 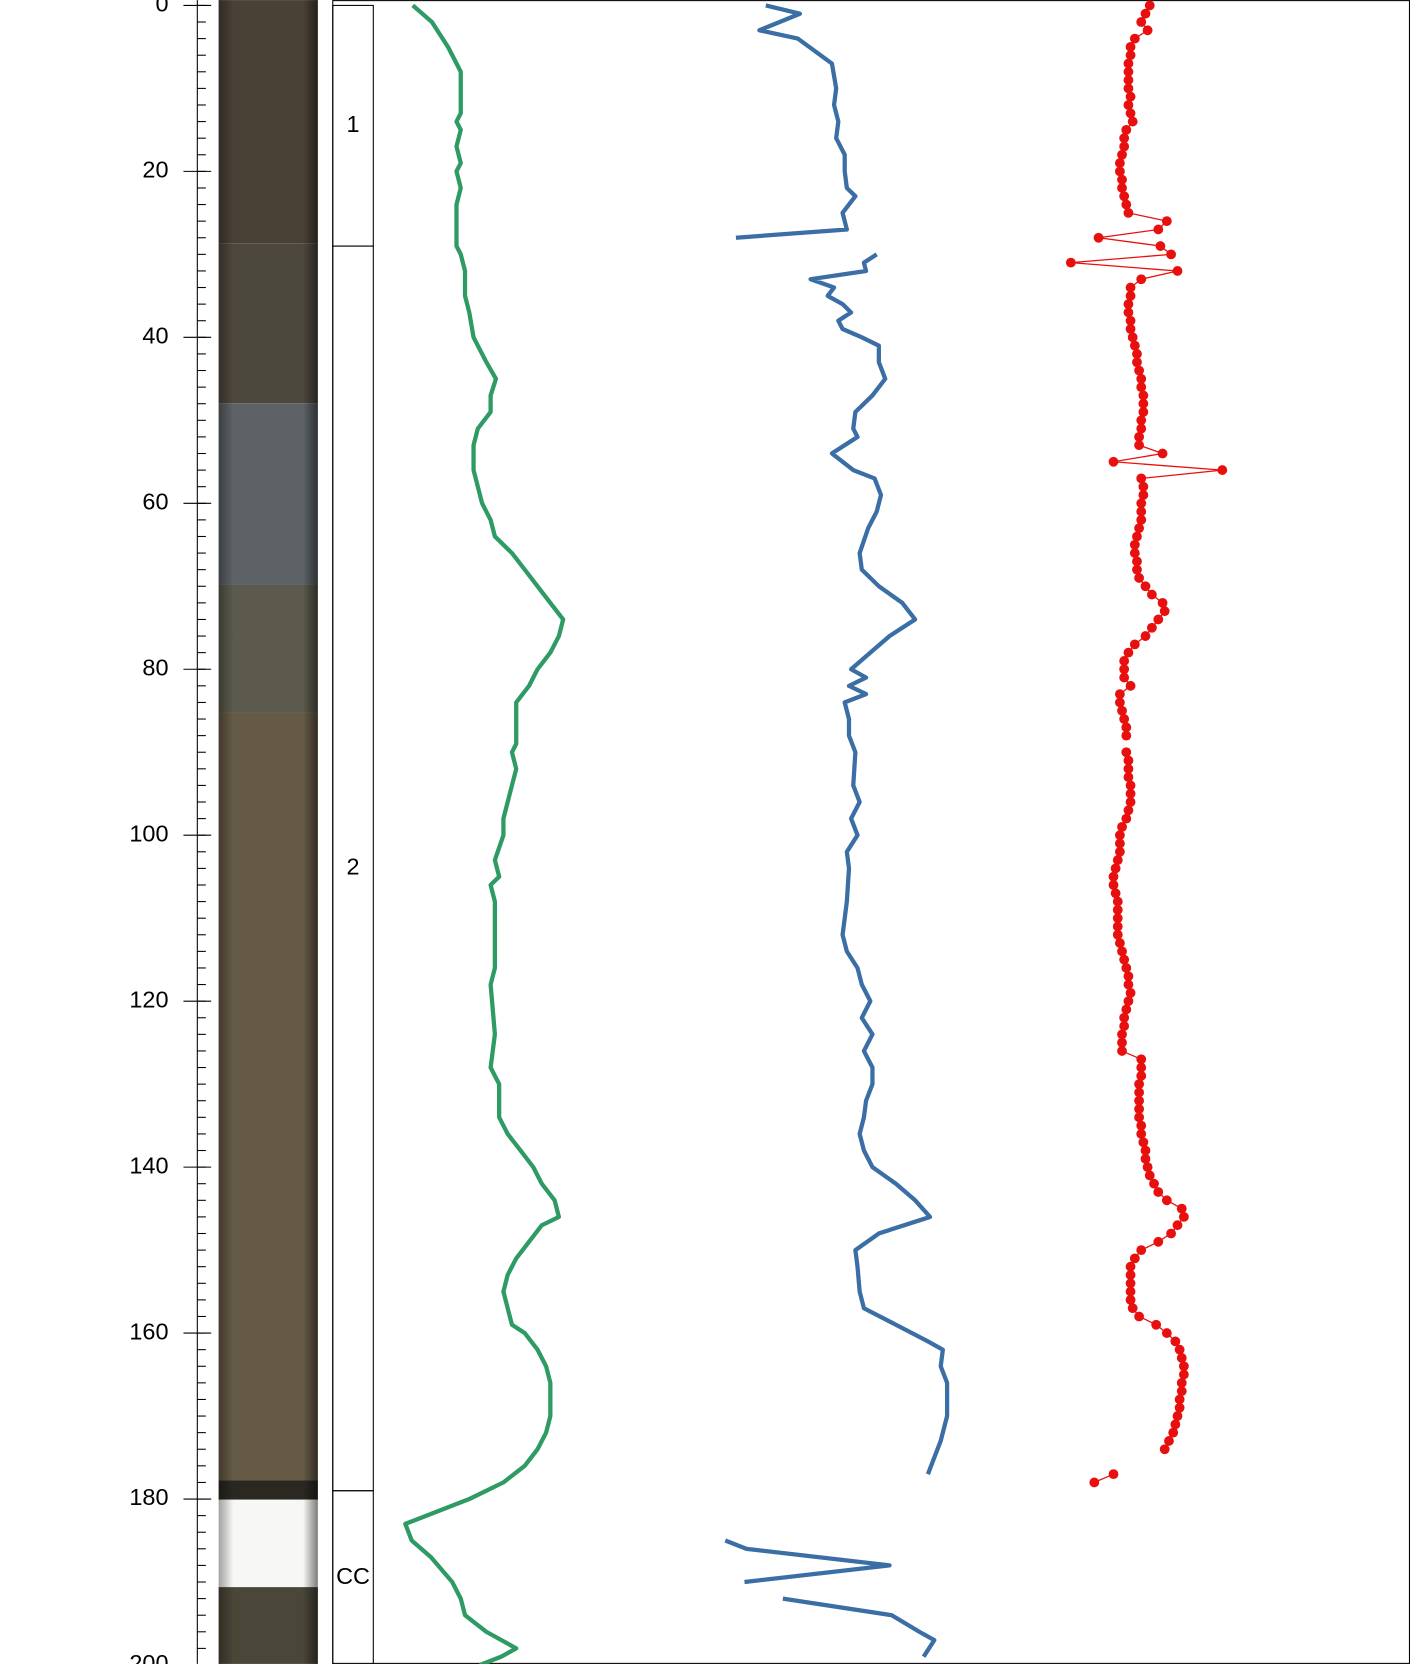 I want to click on y-tick-label: 80, so click(x=155, y=667).